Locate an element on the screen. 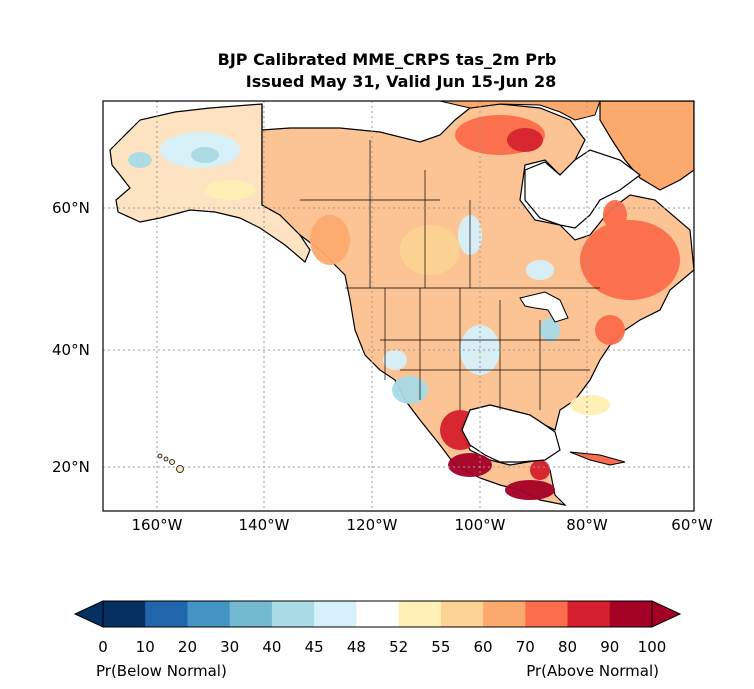 This screenshot has height=689, width=754. map-title-line1: BJP Calibrated MME_CRPS tas_2m Prb is located at coordinates (387, 59).